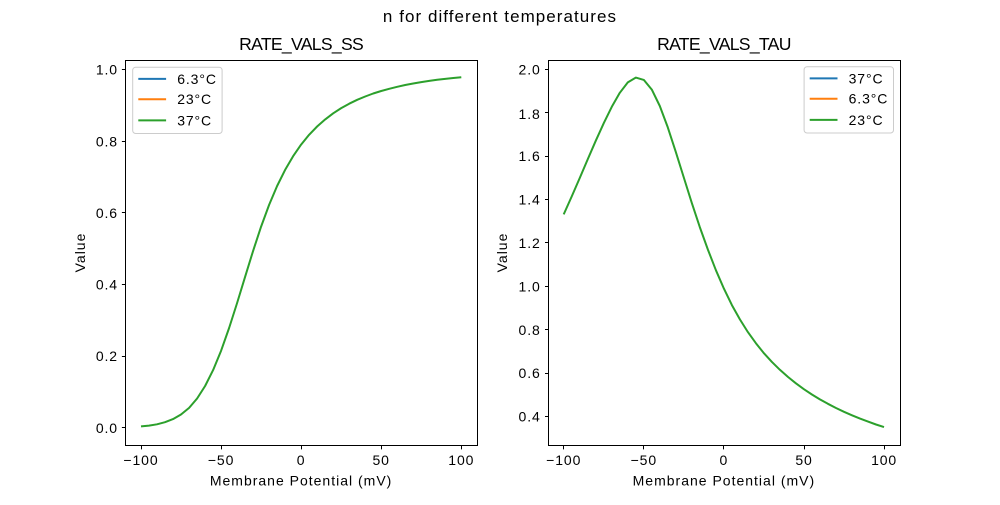 This screenshot has height=505, width=1000. Describe the element at coordinates (107, 428) in the screenshot. I see `svg-text: 0.0` at that location.